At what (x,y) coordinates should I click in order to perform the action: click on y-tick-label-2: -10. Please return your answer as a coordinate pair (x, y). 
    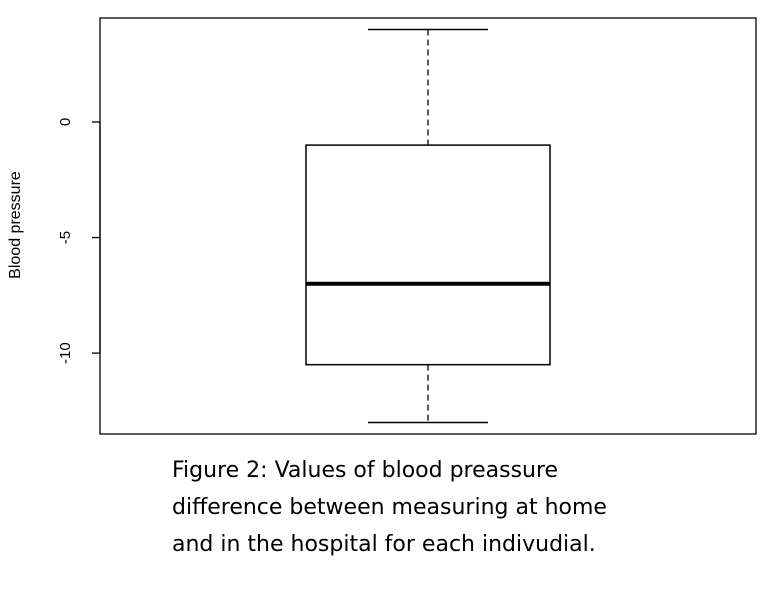
    Looking at the image, I should click on (65, 353).